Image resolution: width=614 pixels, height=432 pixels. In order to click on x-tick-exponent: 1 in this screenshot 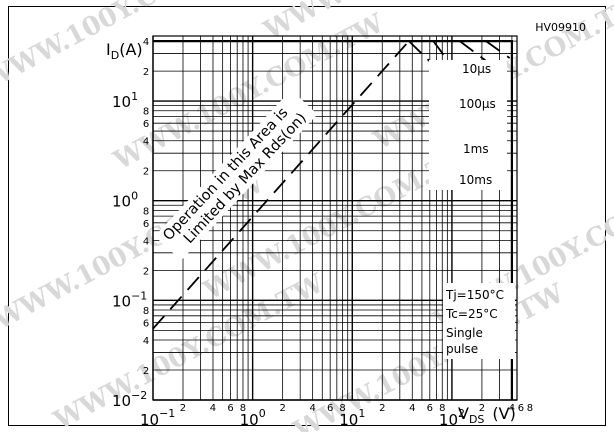, I will do `click(361, 413)`.